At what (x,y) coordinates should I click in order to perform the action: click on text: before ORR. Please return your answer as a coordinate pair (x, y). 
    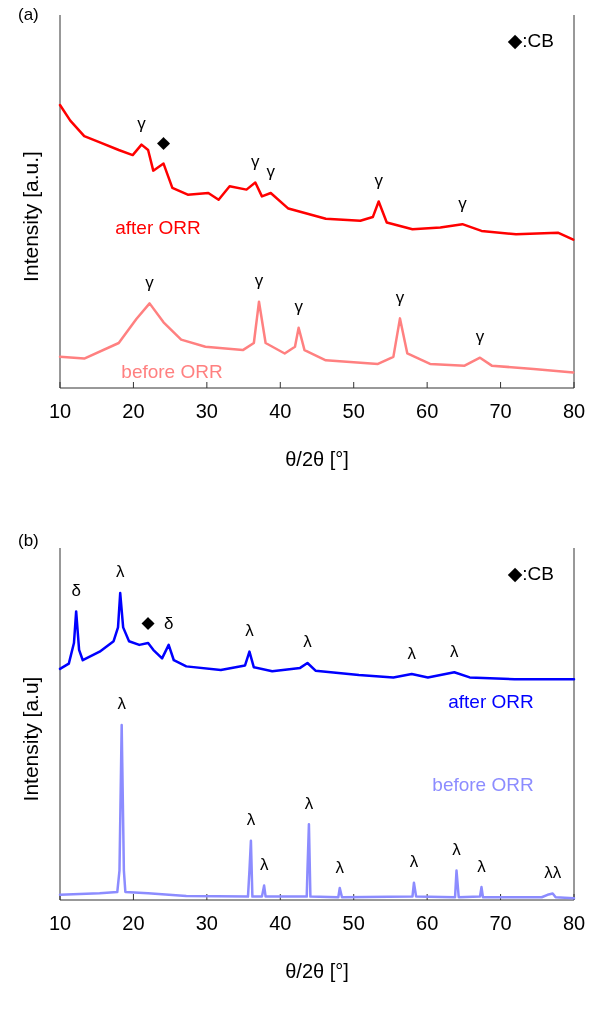
    Looking at the image, I should click on (483, 785).